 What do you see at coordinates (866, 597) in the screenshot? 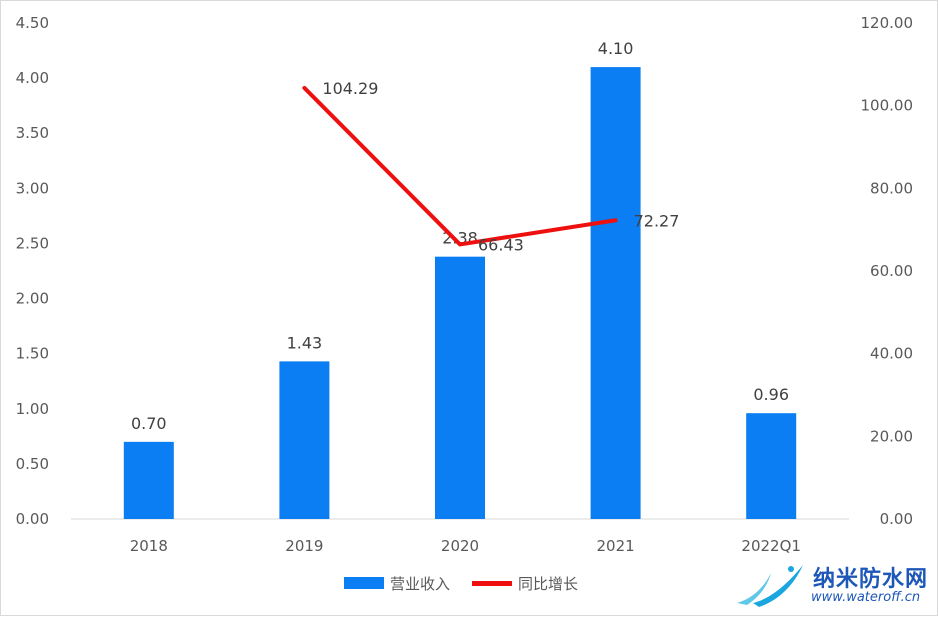
I see `watermark-url: www.wateroff.cn` at bounding box center [866, 597].